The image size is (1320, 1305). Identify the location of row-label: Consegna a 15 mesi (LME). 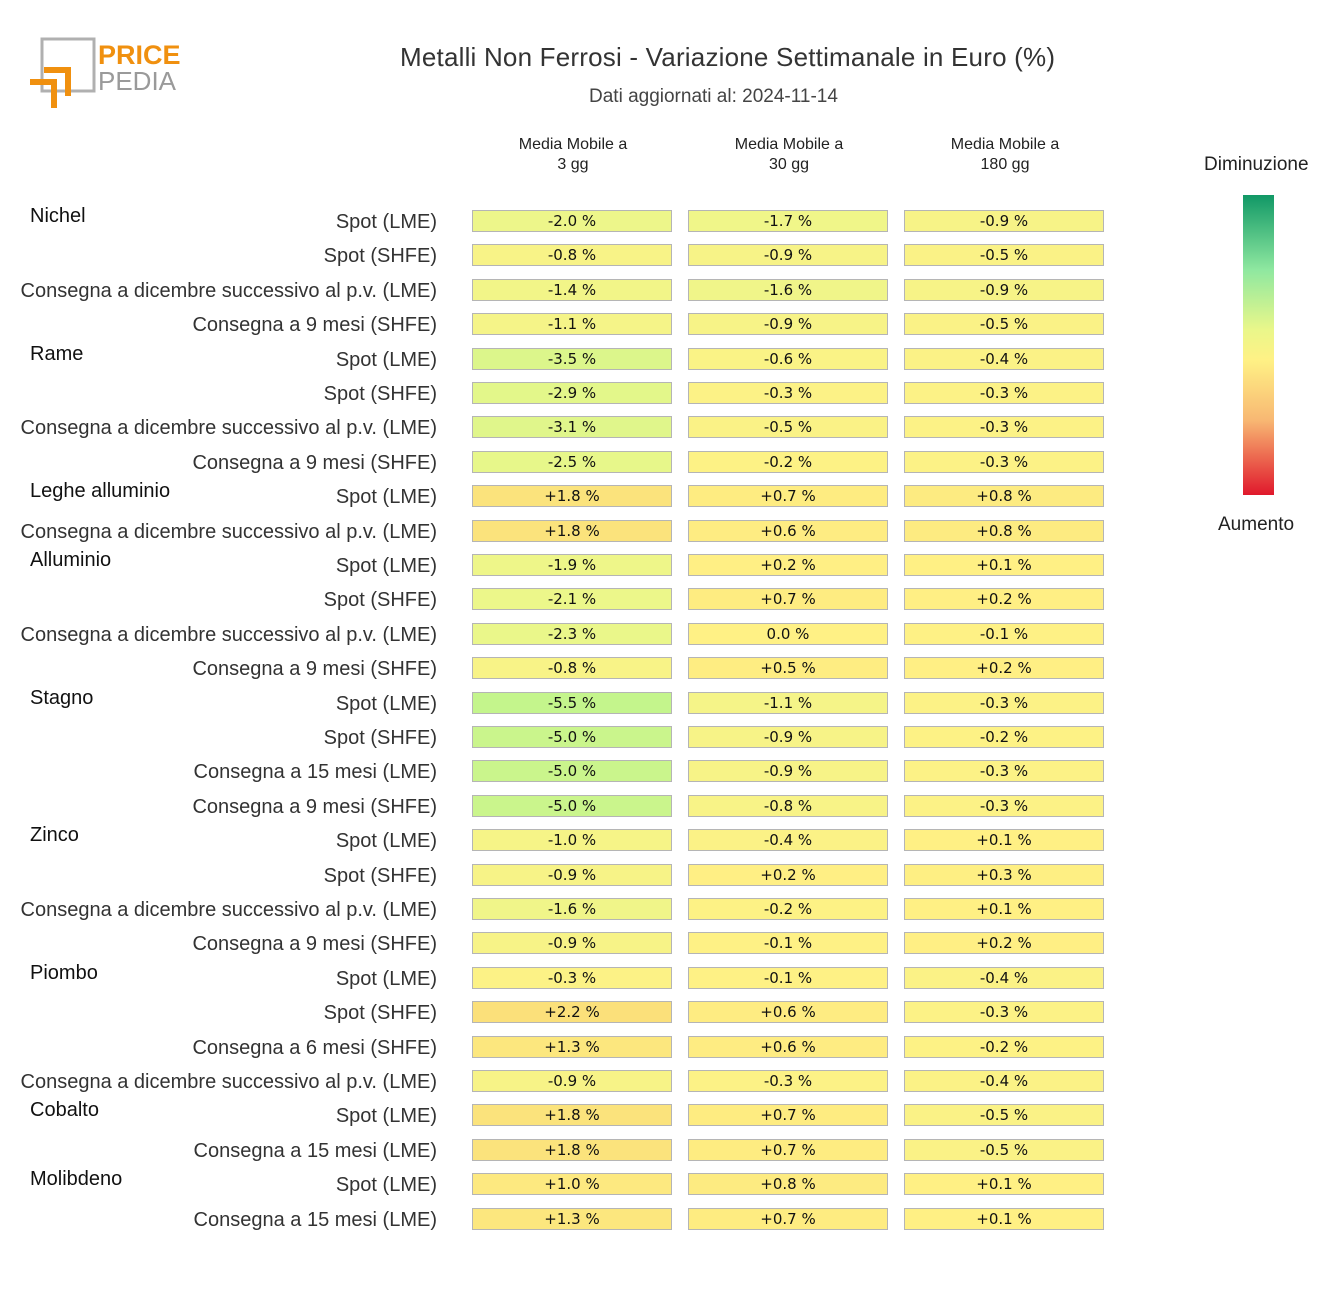
(315, 1150).